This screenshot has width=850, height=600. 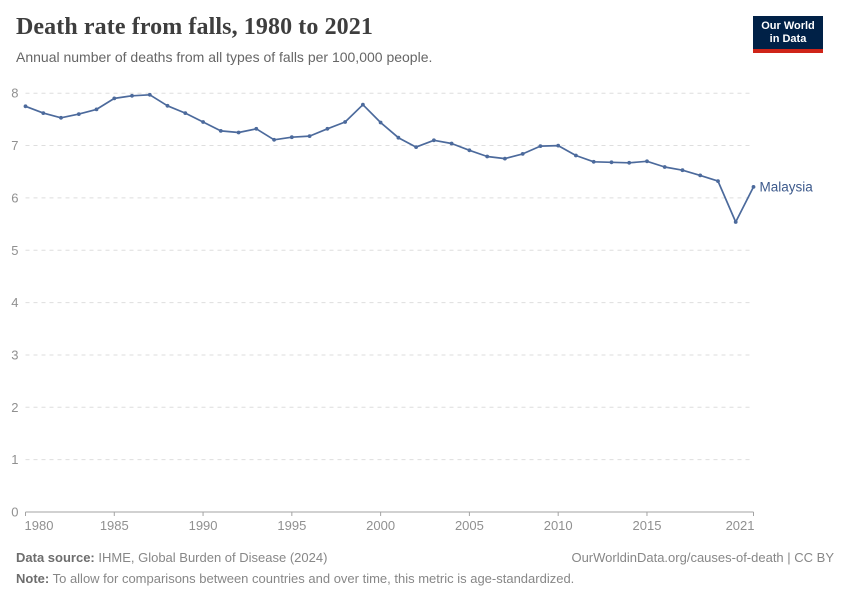 I want to click on y-tick-label: 4, so click(x=14, y=302).